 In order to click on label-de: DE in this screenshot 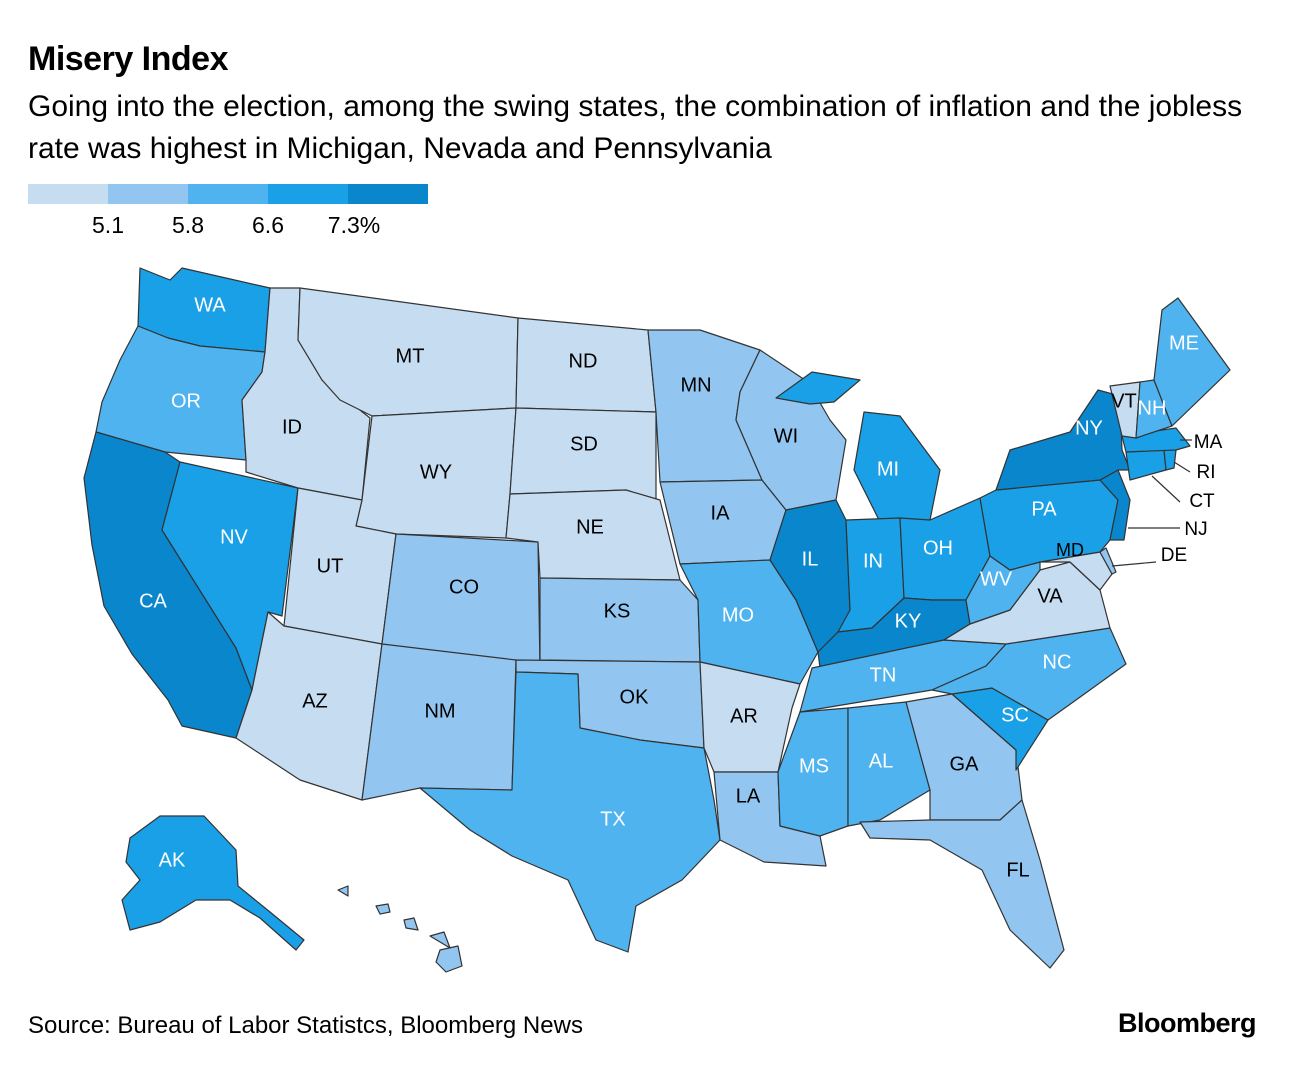, I will do `click(1174, 555)`.